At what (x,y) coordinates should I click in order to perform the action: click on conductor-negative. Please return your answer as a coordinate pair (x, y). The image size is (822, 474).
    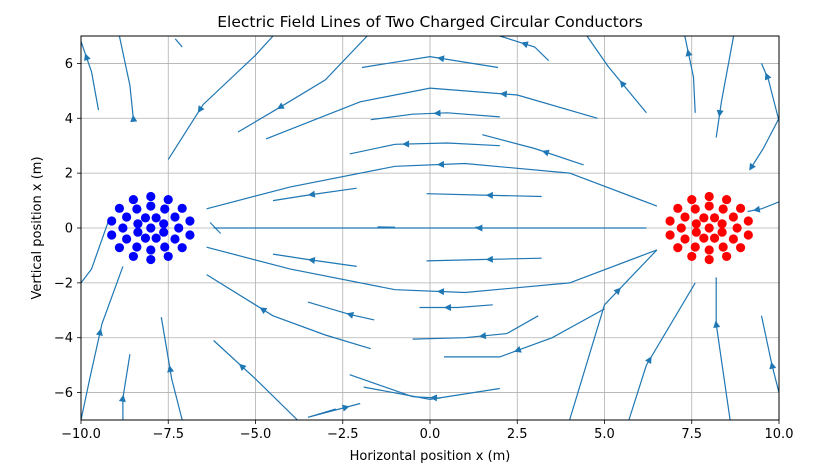
    Looking at the image, I should click on (151, 228).